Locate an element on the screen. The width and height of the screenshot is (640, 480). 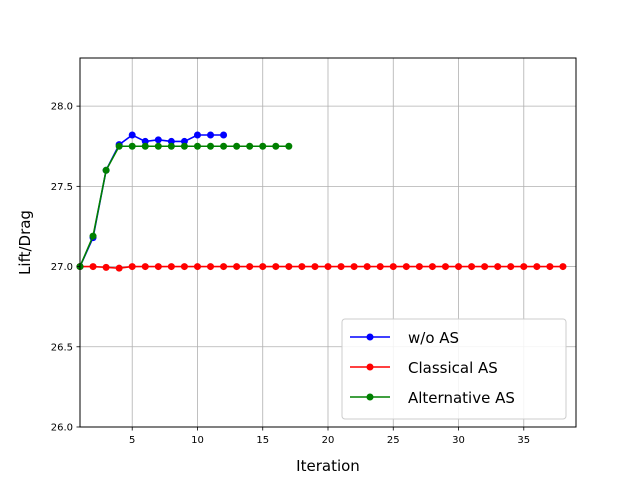
x-tick-label: 20 is located at coordinates (328, 440).